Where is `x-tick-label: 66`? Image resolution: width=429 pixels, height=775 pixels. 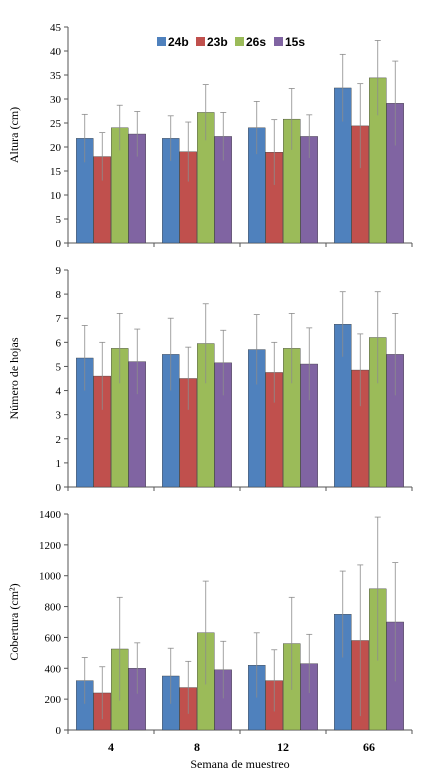 x-tick-label: 66 is located at coordinates (369, 747).